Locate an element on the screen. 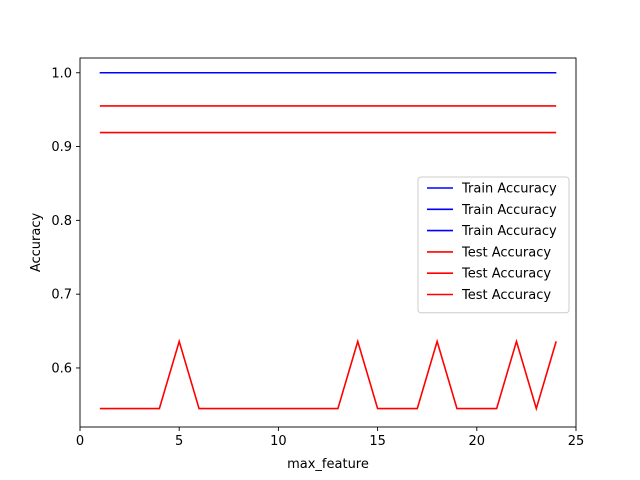 Image resolution: width=640 pixels, height=480 pixels. y-tick-label: 0.7 is located at coordinates (61, 295).